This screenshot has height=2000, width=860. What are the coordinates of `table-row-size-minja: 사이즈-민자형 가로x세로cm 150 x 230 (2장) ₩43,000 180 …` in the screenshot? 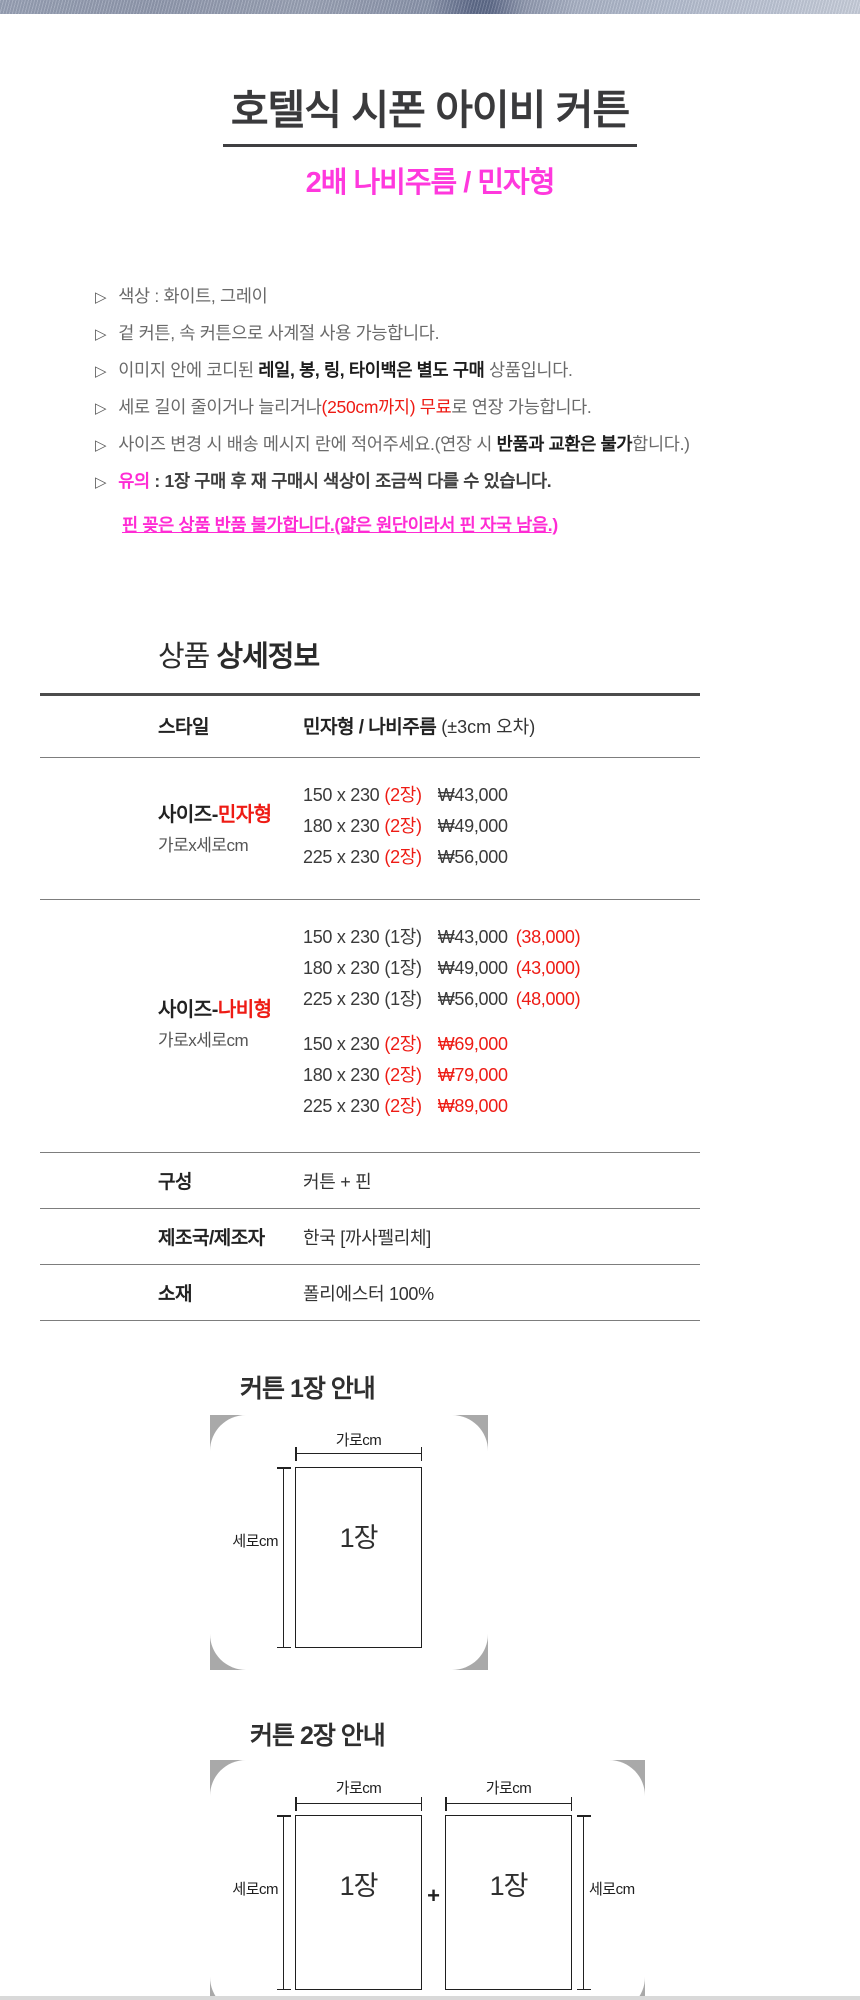 It's located at (370, 829).